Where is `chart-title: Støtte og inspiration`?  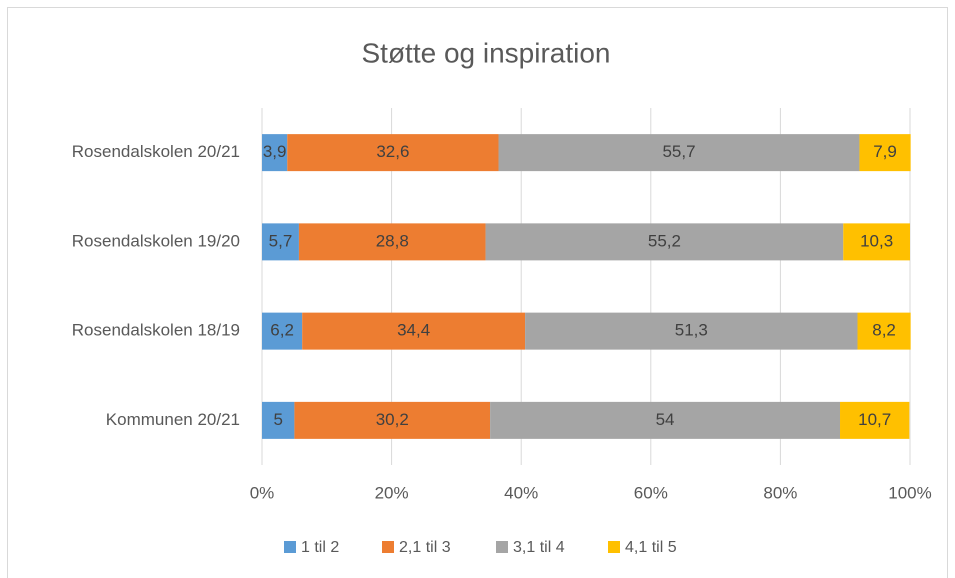
chart-title: Støtte og inspiration is located at coordinates (485, 52).